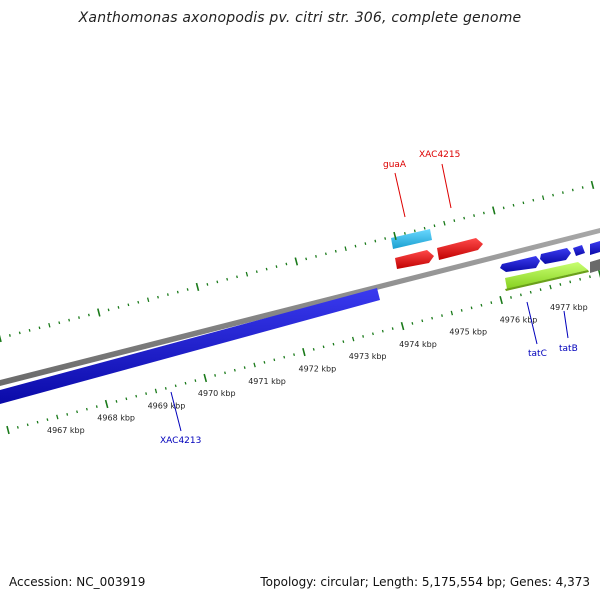  Describe the element at coordinates (66, 430) in the screenshot. I see `scale-label: 4967 kbp` at that location.